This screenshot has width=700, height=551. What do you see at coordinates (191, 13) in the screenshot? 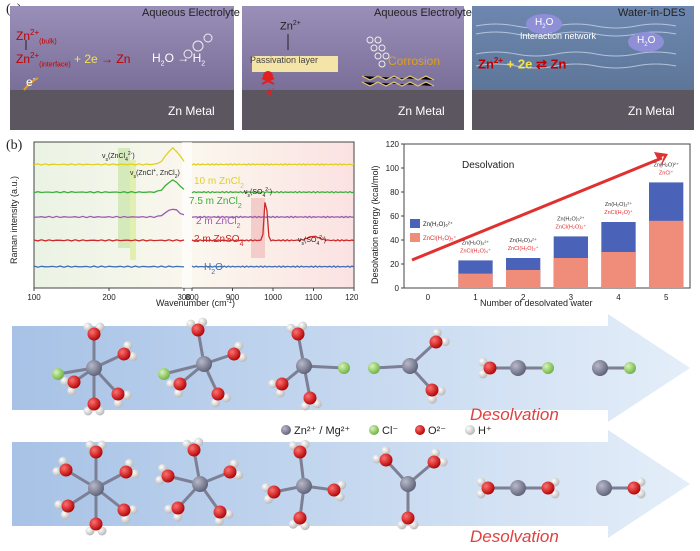
I see `a1-header: Aqueous Electrolyte` at bounding box center [191, 13].